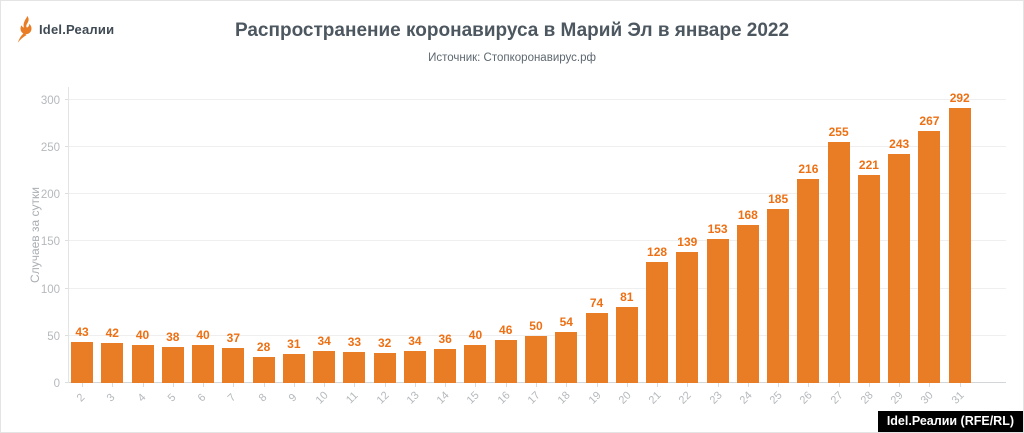 The image size is (1024, 433). Describe the element at coordinates (595, 398) in the screenshot. I see `x-tick-label: 19` at that location.